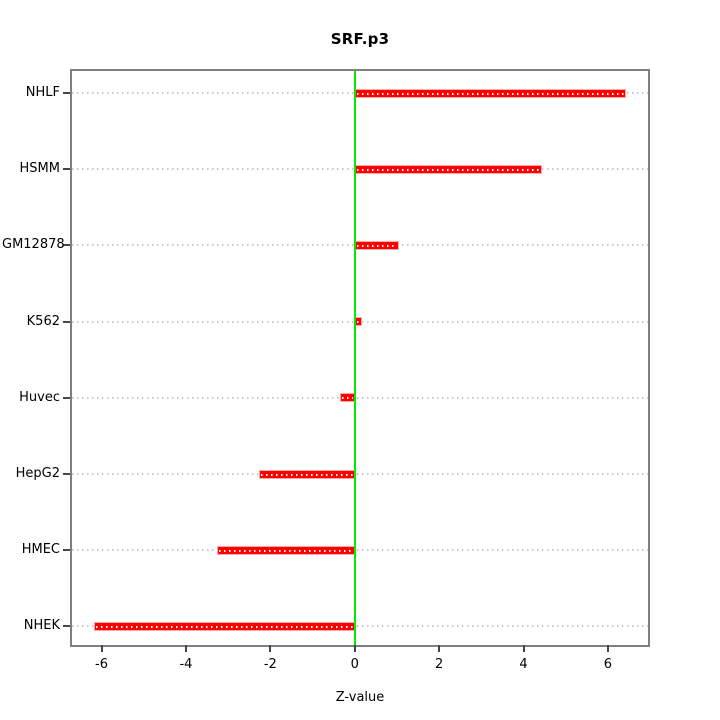 Image resolution: width=720 pixels, height=720 pixels. What do you see at coordinates (186, 664) in the screenshot?
I see `x-tick-label--4: -4` at bounding box center [186, 664].